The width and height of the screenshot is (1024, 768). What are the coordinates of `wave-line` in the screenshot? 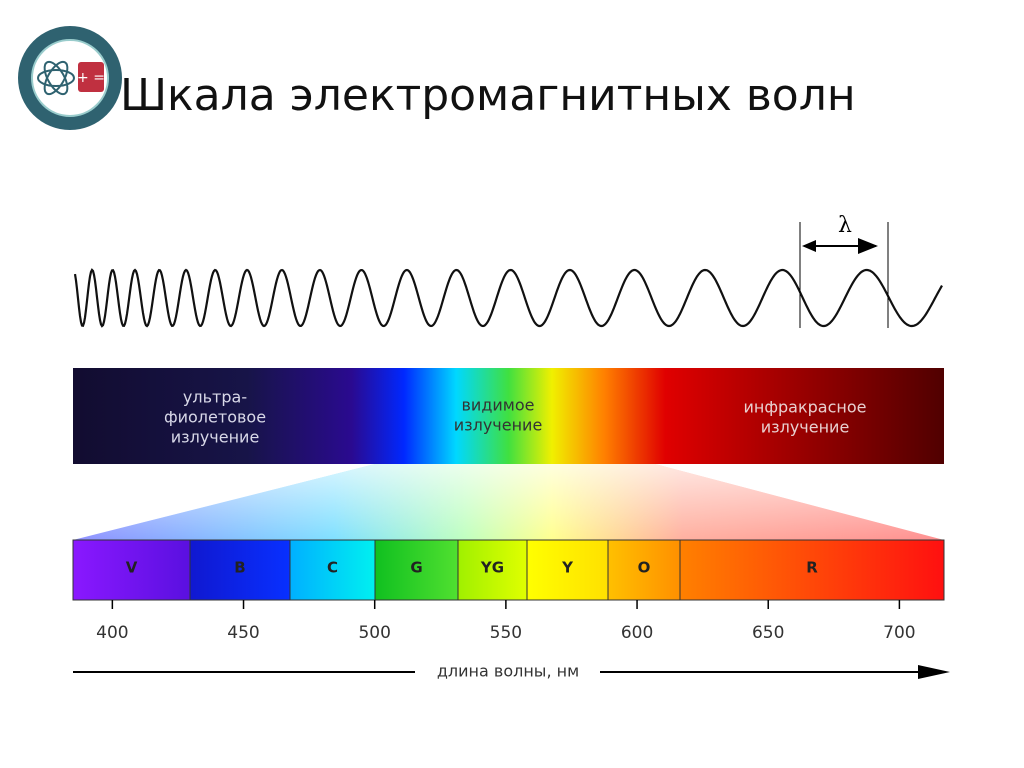 It's located at (508, 298).